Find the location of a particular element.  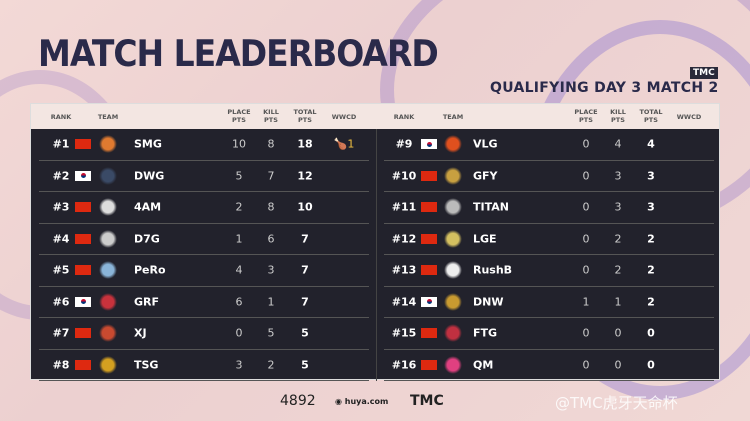

team-name: GFY is located at coordinates (485, 176).